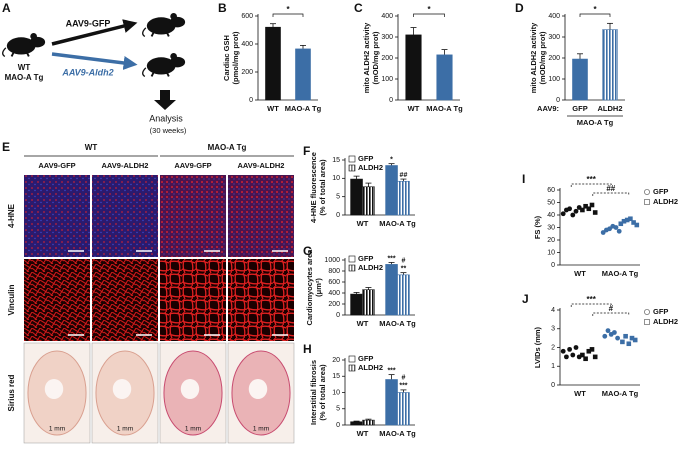 This screenshot has width=685, height=451. What do you see at coordinates (404, 268) in the screenshot?
I see `significance-mark: **` at bounding box center [404, 268].